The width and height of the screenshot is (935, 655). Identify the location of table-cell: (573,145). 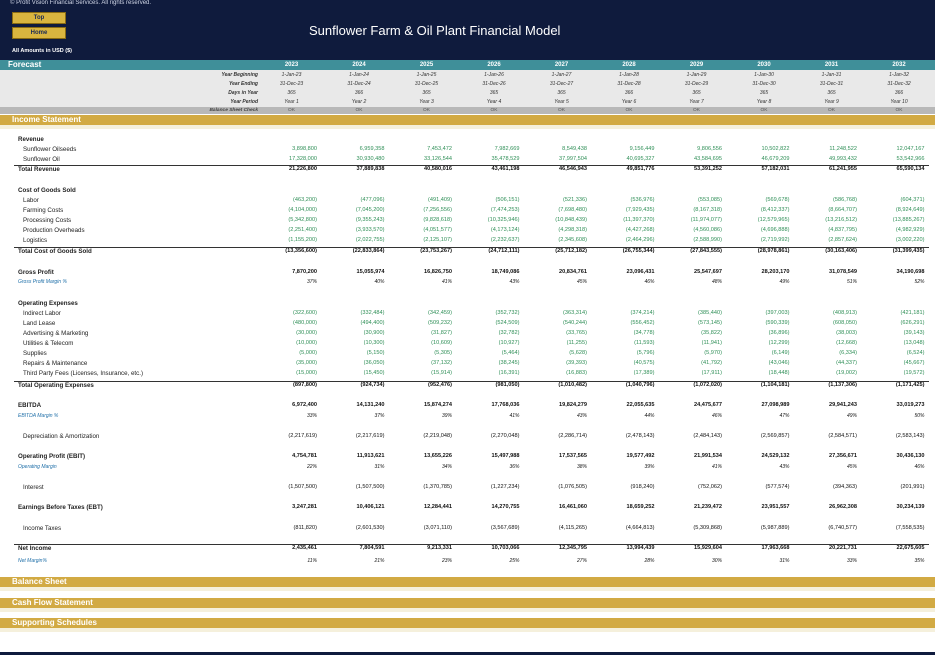
(710, 323).